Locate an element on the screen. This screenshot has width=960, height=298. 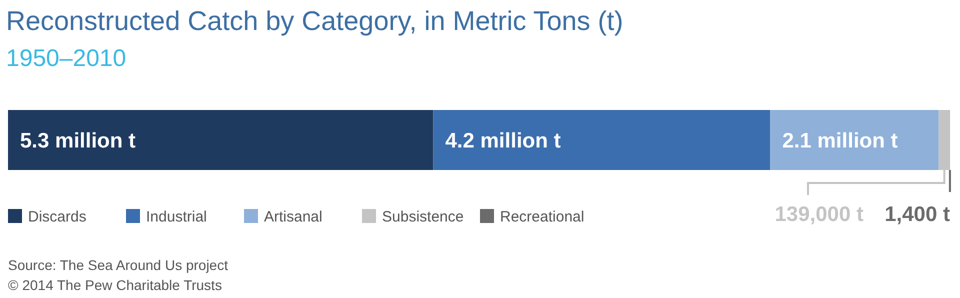
text: © 2014 The Pew Charitable Trusts is located at coordinates (115, 285).